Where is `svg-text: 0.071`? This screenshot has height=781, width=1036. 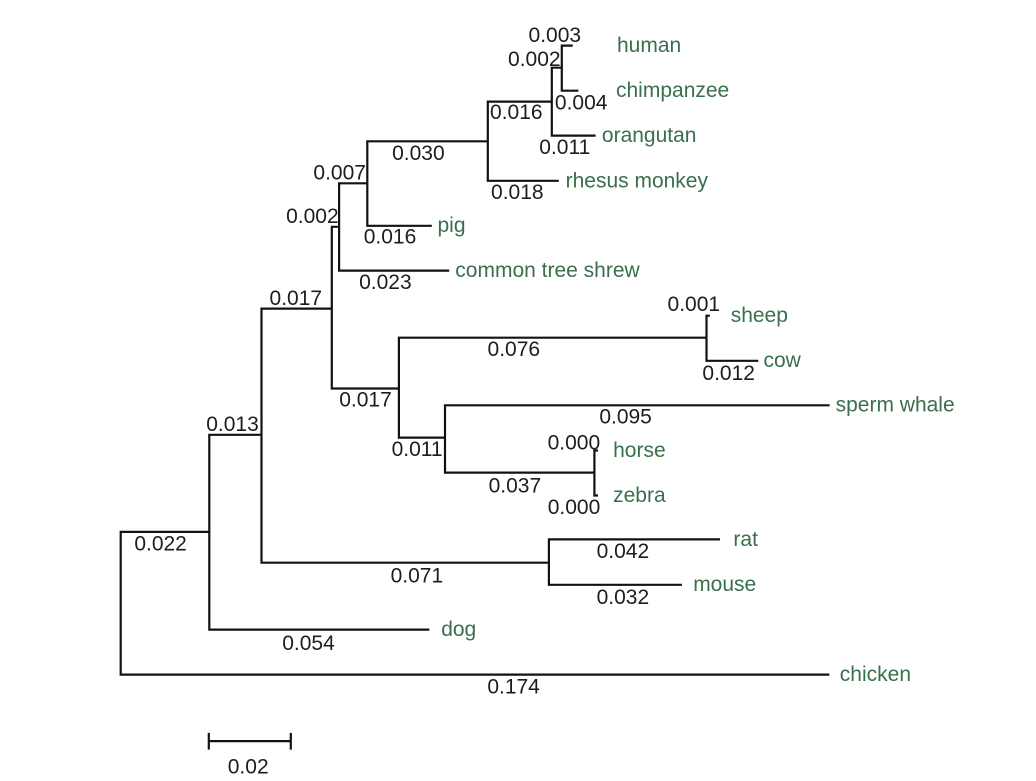
svg-text: 0.071 is located at coordinates (417, 576).